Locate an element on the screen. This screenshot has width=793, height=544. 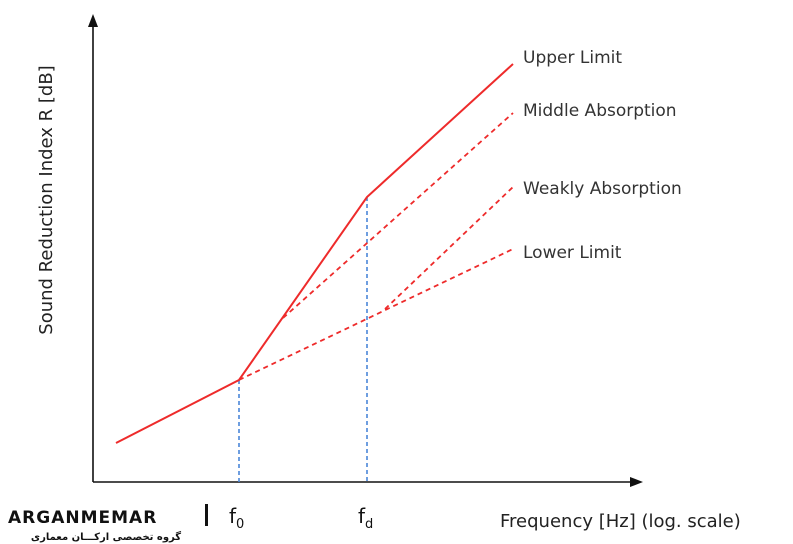
weakly-absorption-curve is located at coordinates (449, 248).